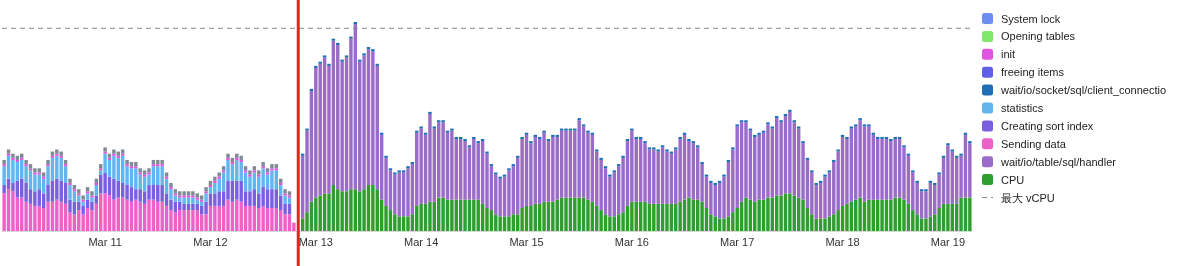 The width and height of the screenshot is (1200, 266). What do you see at coordinates (526, 242) in the screenshot?
I see `x-tick-label: Mar 15` at bounding box center [526, 242].